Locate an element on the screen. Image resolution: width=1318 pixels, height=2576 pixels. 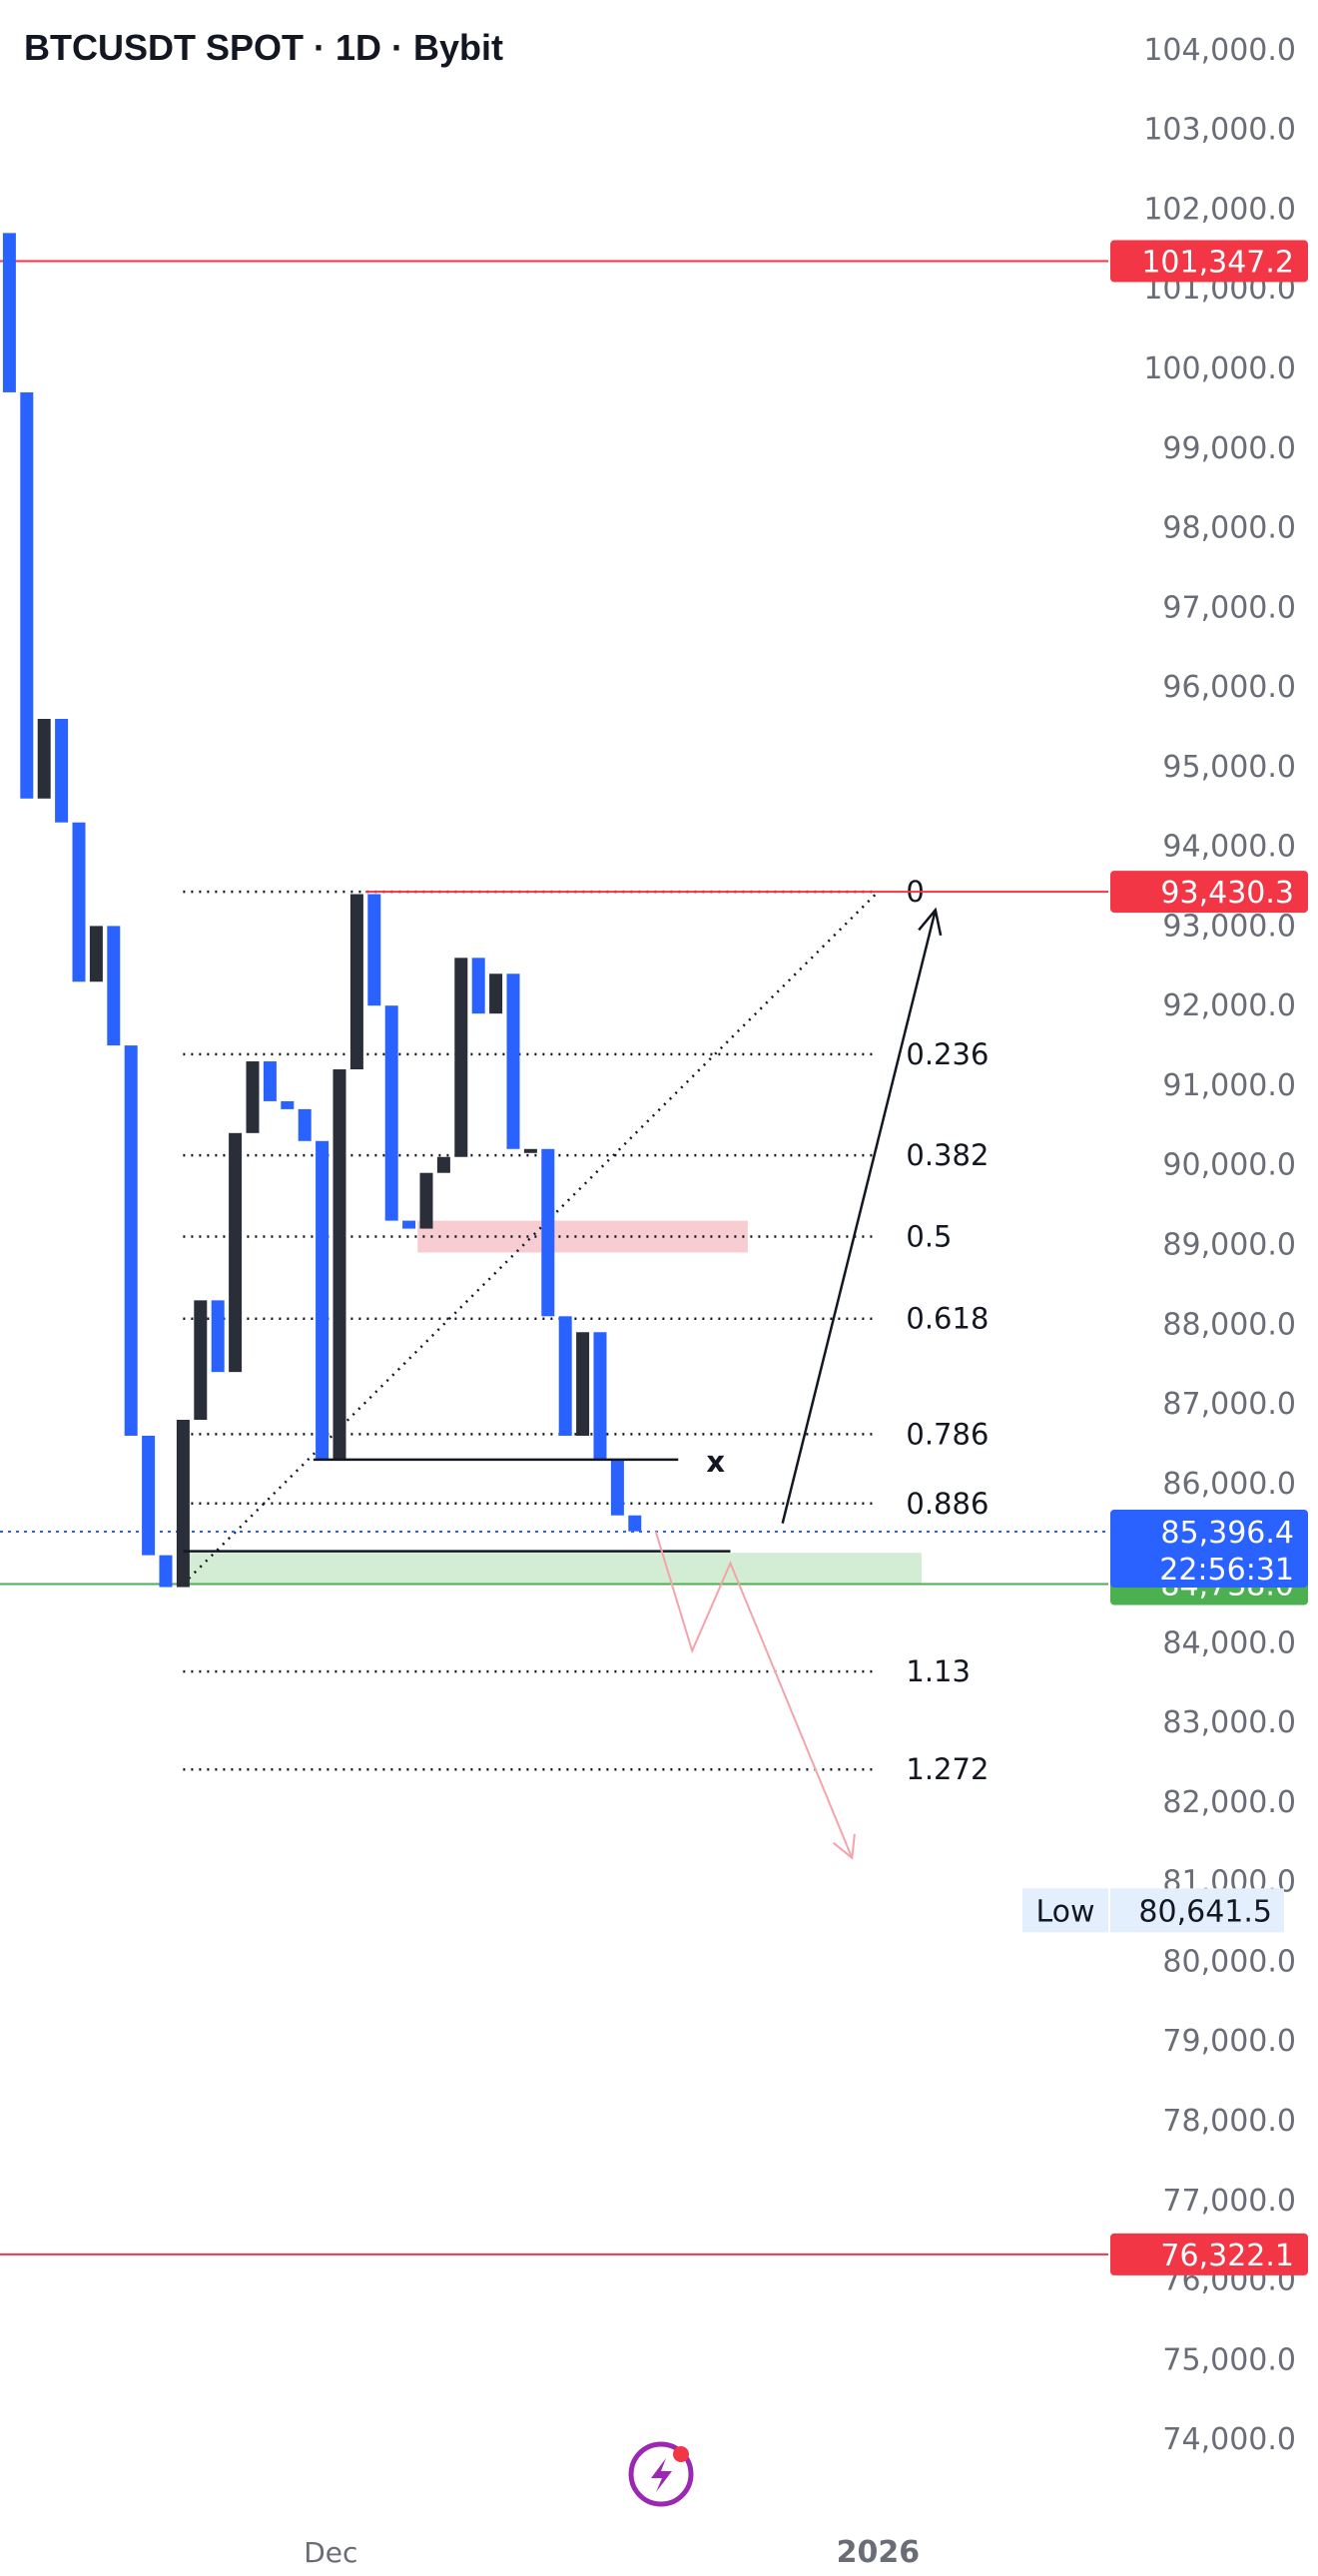
low-label-bg is located at coordinates (1065, 1910).